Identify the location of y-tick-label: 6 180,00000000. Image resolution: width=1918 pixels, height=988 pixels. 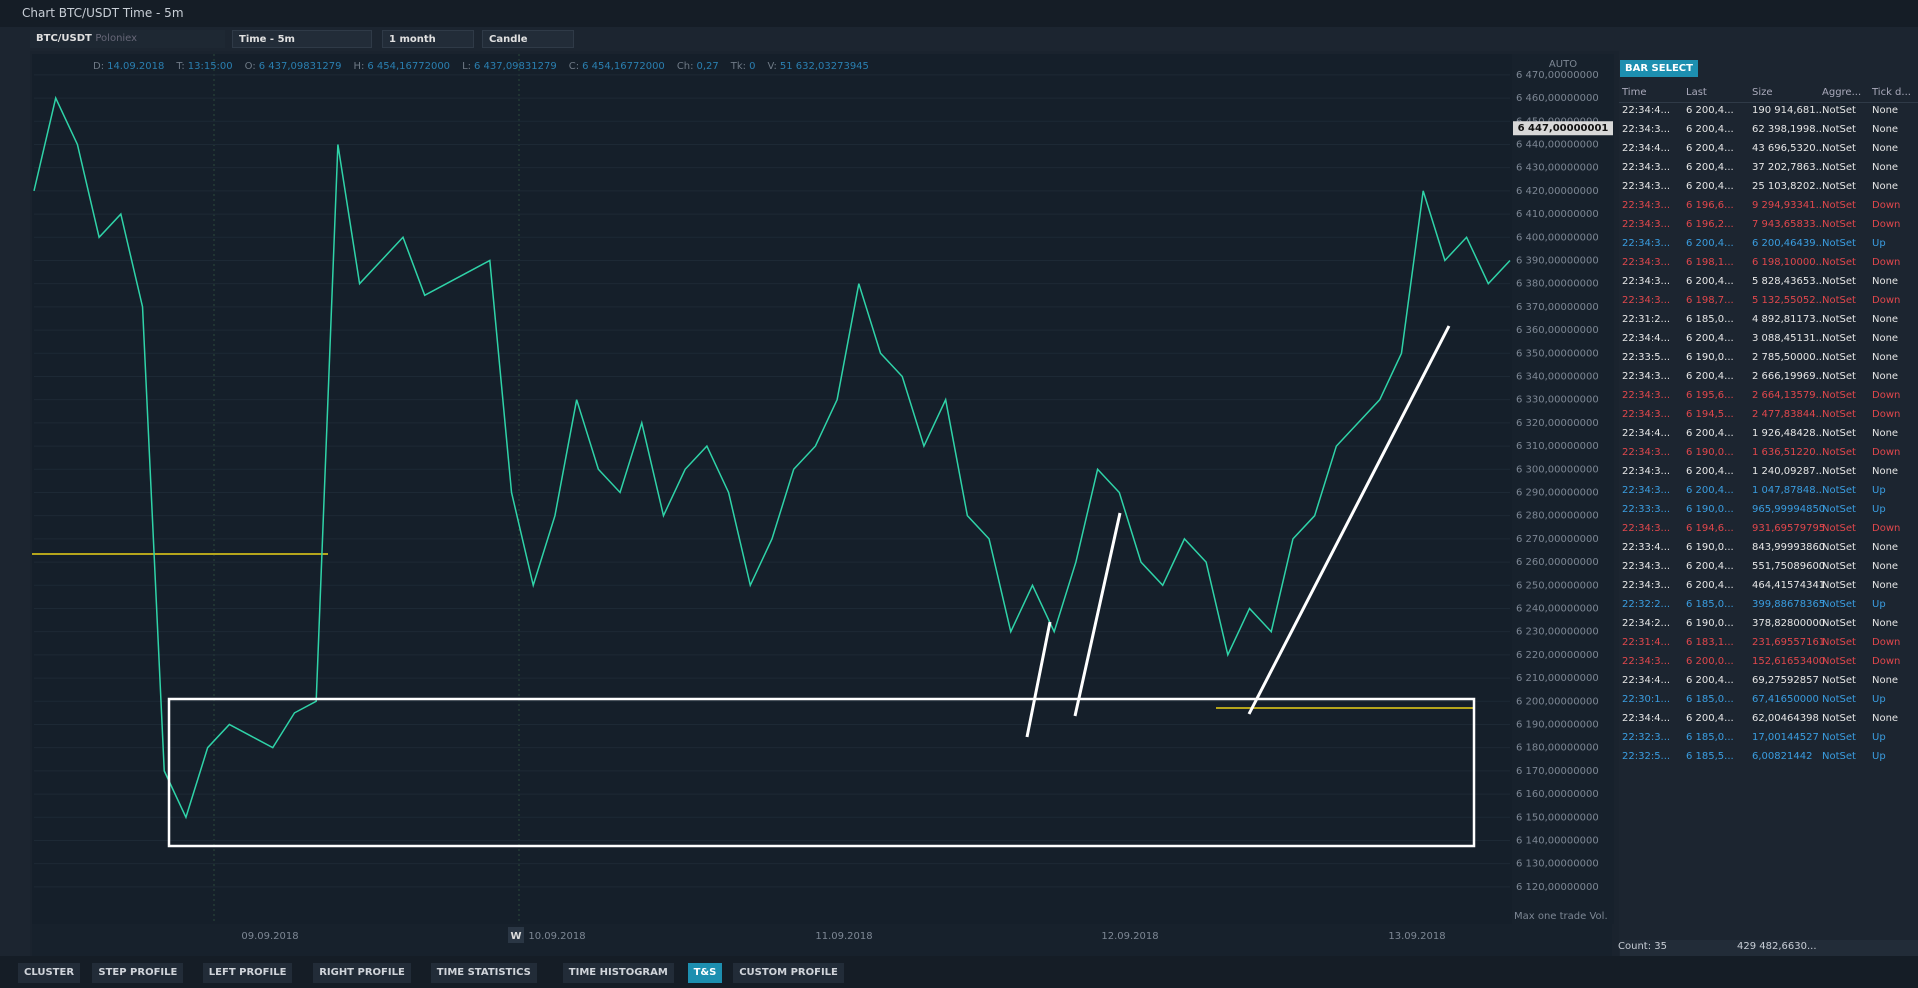
(1557, 748).